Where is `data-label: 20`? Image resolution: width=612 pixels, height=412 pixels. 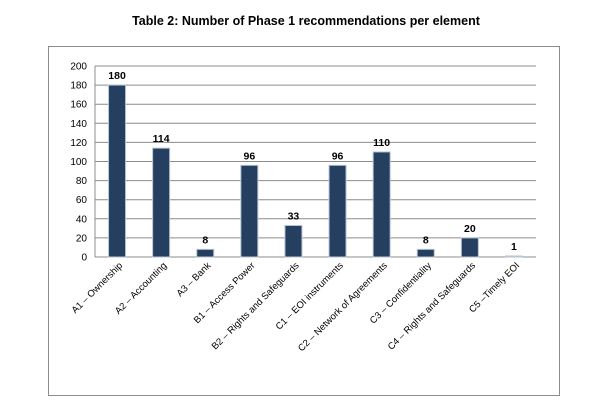 data-label: 20 is located at coordinates (470, 229).